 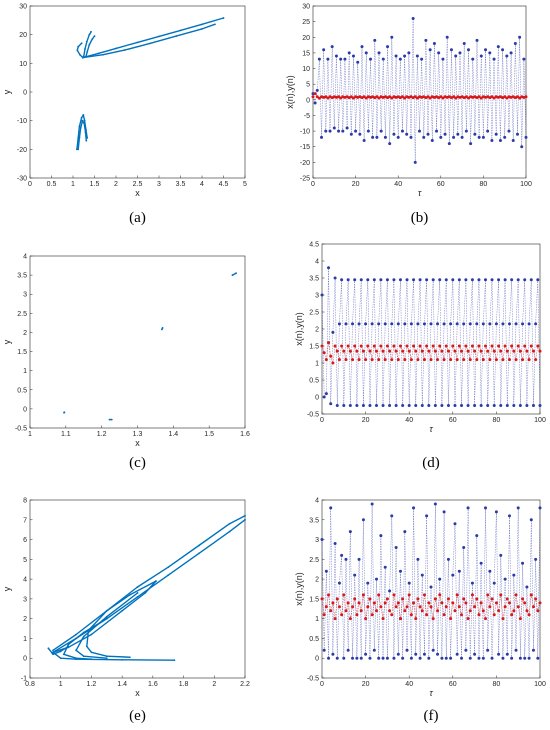 What do you see at coordinates (137, 92) in the screenshot?
I see `plot-area-a` at bounding box center [137, 92].